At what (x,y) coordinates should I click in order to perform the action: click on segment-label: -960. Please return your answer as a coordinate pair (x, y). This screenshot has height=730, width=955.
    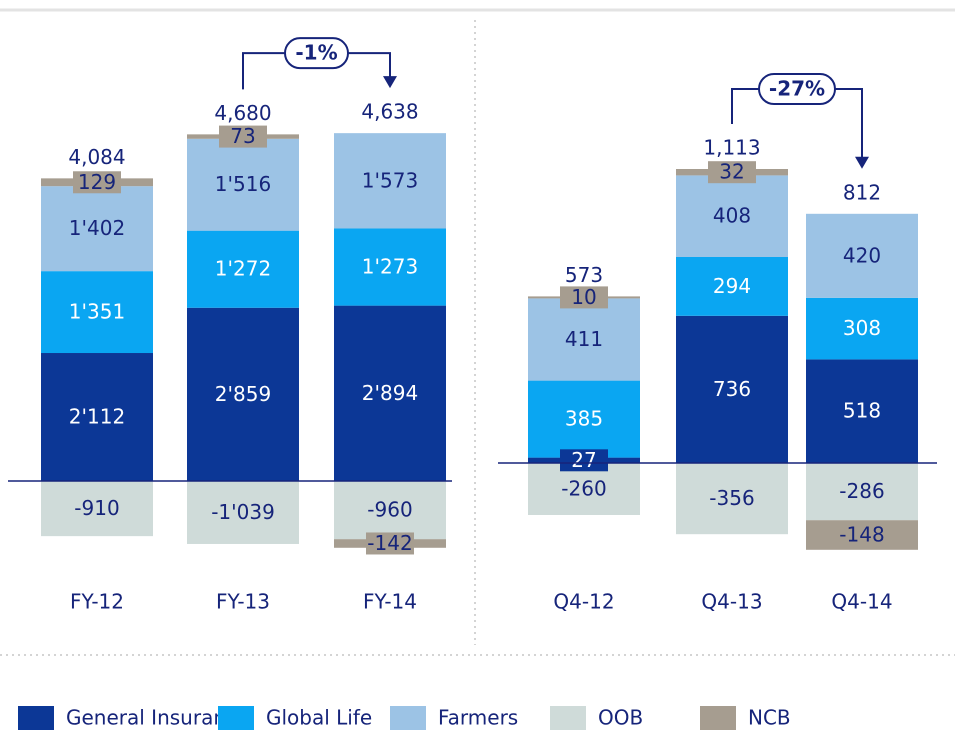
    Looking at the image, I should click on (389, 510).